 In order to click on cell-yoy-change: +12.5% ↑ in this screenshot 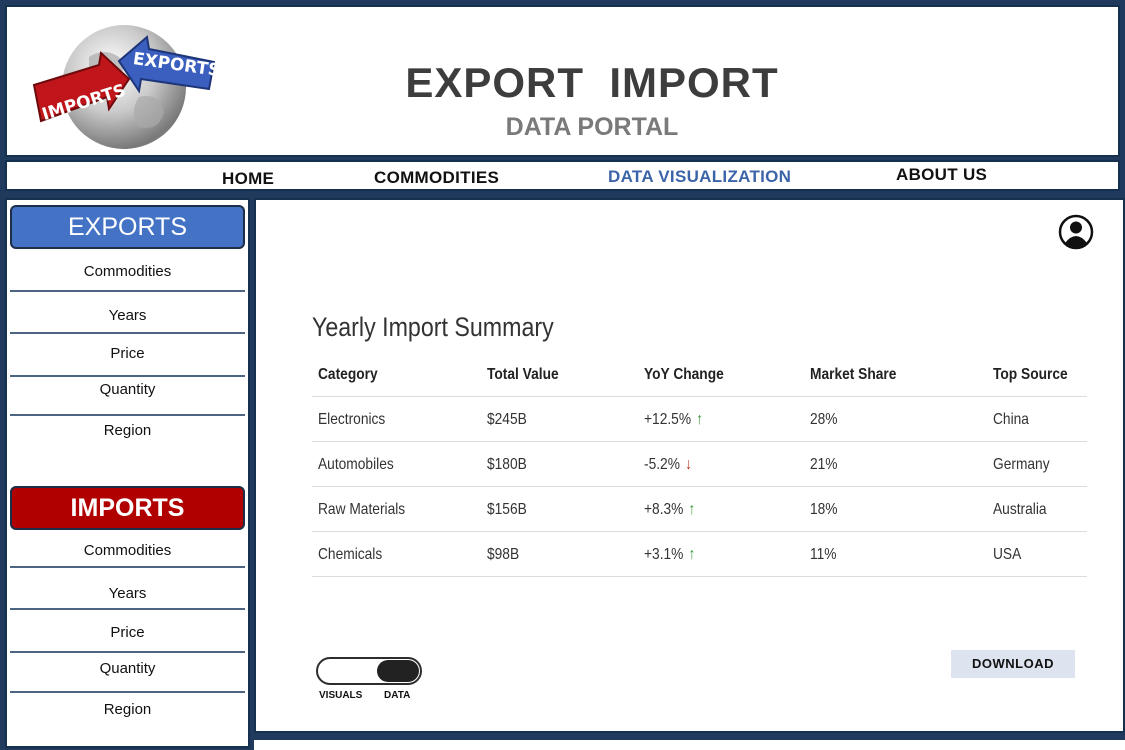, I will do `click(673, 419)`.